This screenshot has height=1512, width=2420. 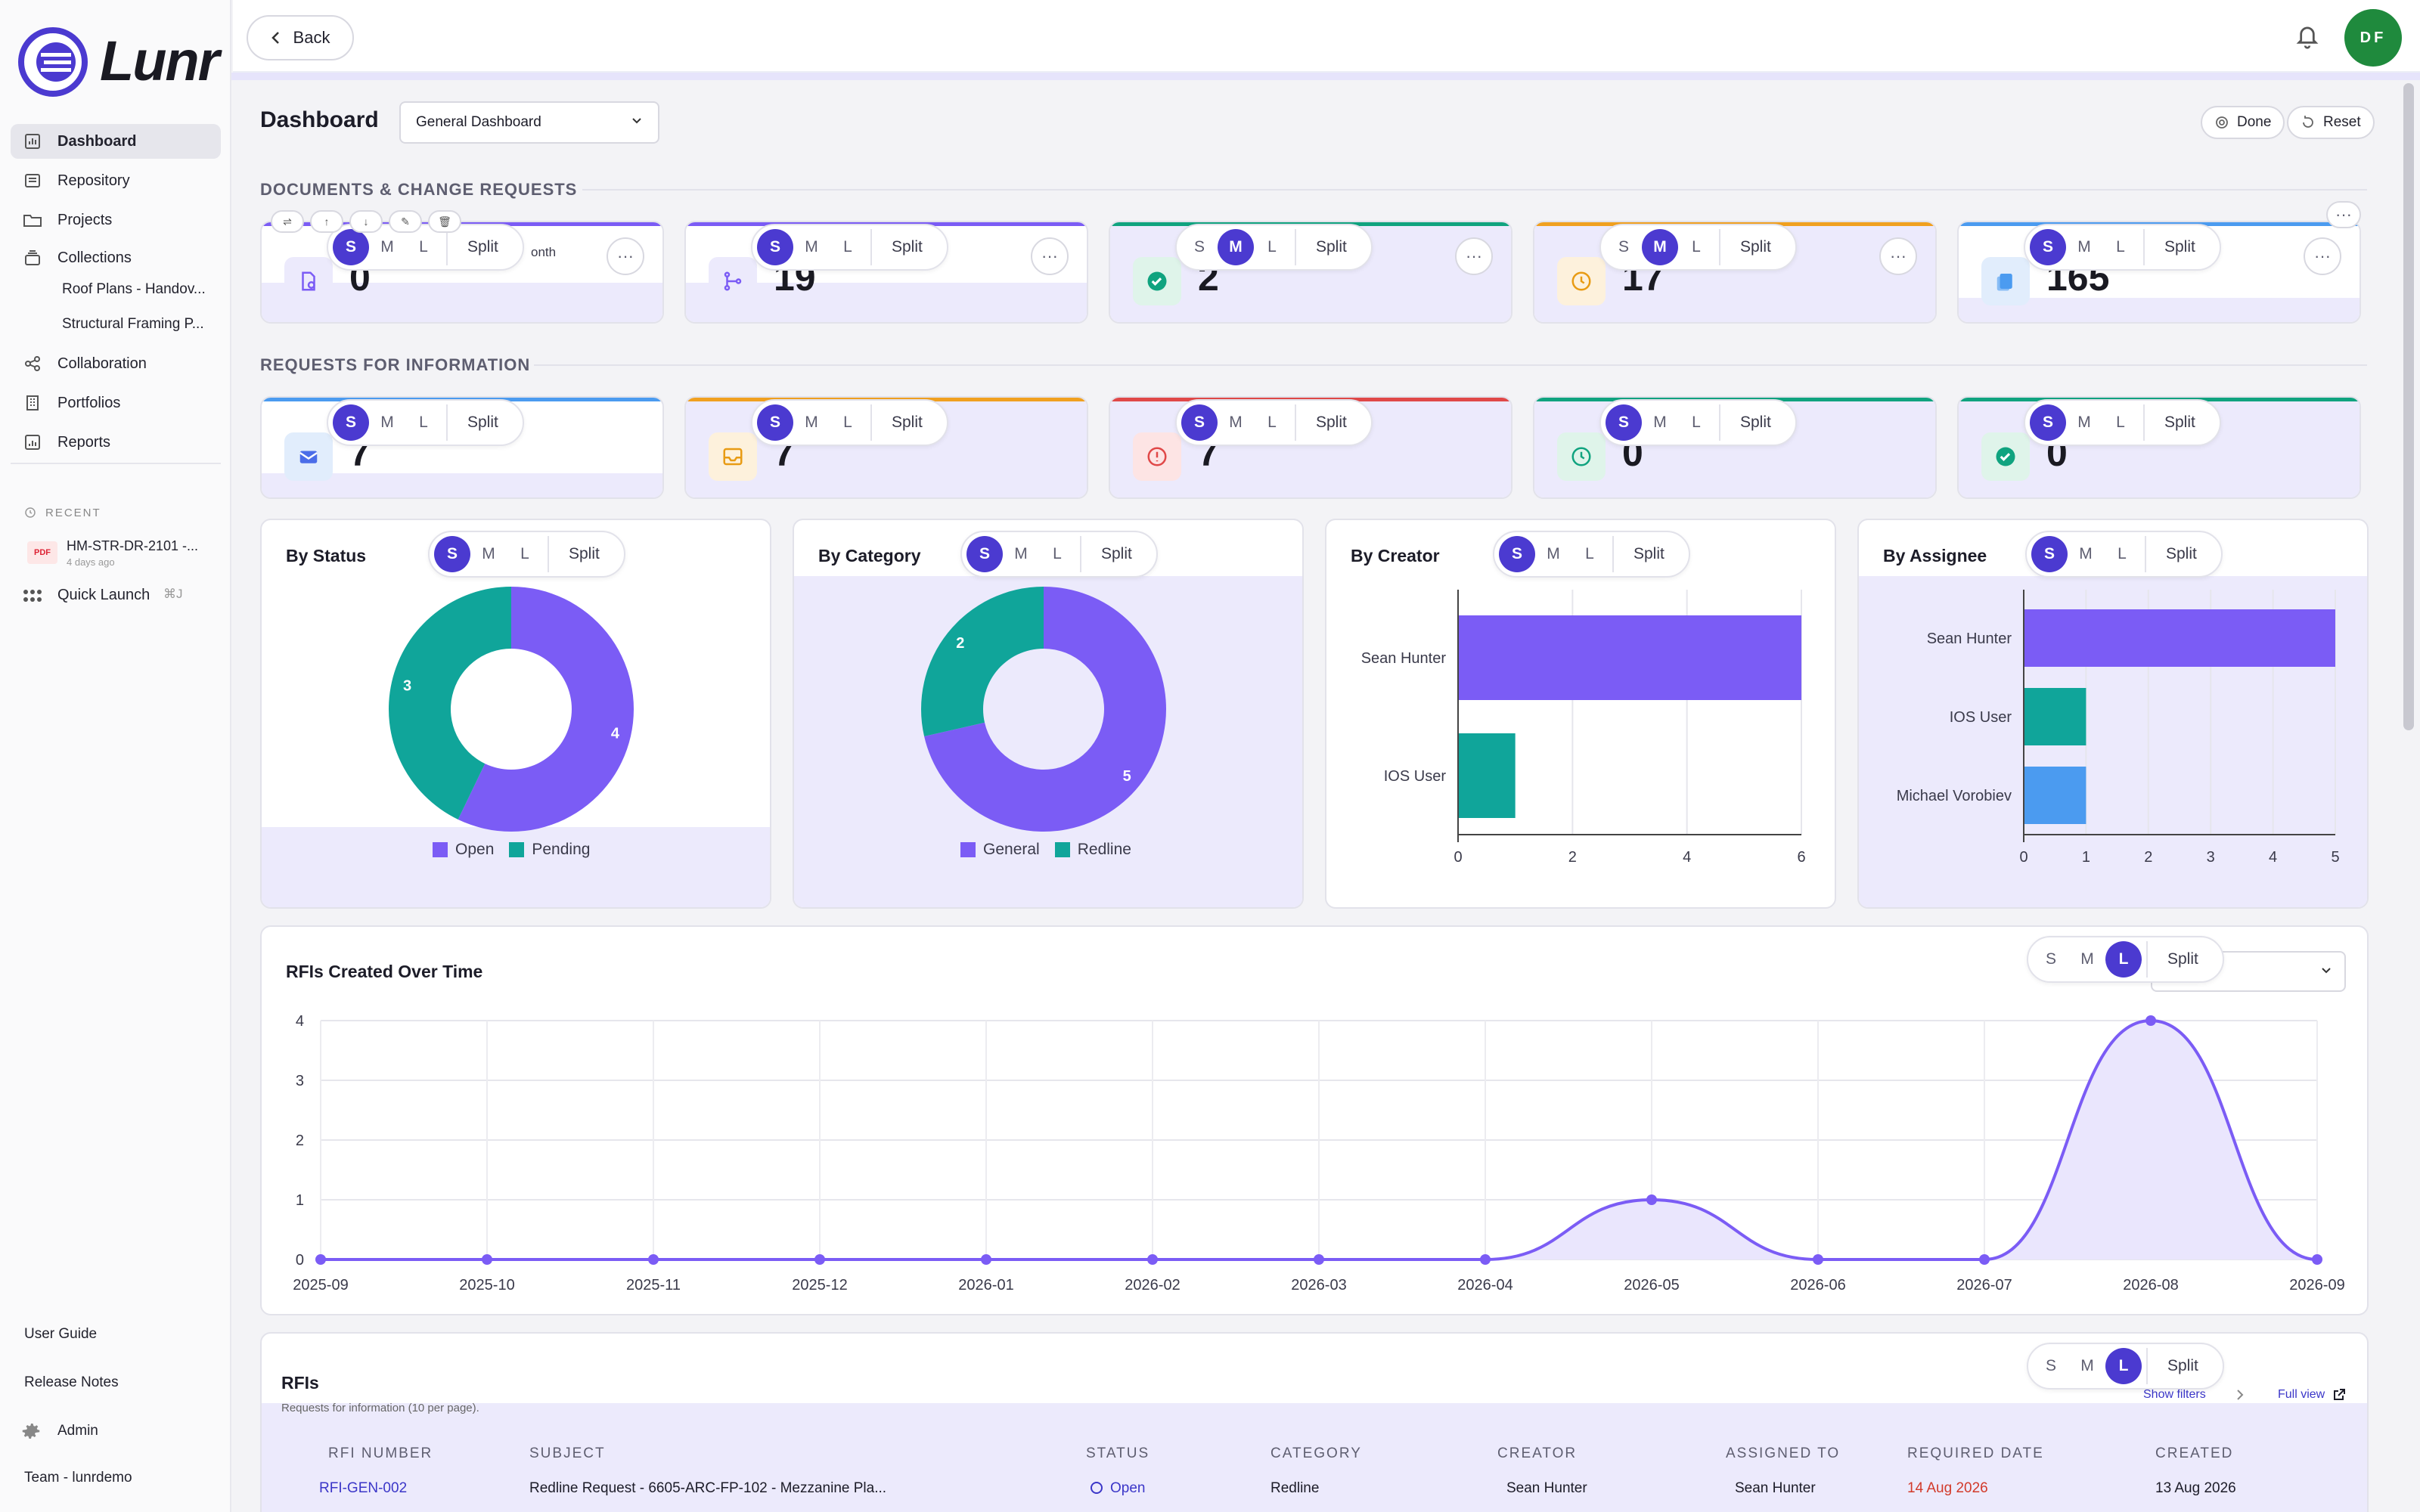 I want to click on sidebar-item-repository: Repository, so click(x=116, y=181).